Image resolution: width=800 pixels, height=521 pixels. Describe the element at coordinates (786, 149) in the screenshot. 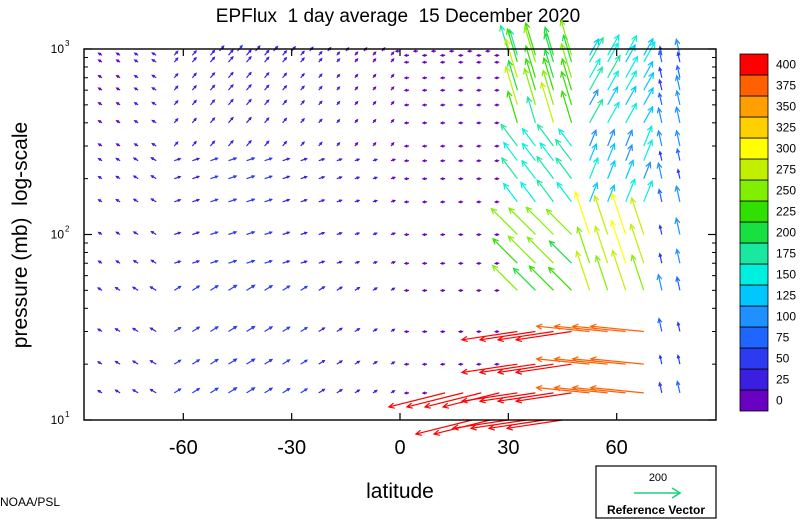

I see `colorbar-label: 300` at that location.